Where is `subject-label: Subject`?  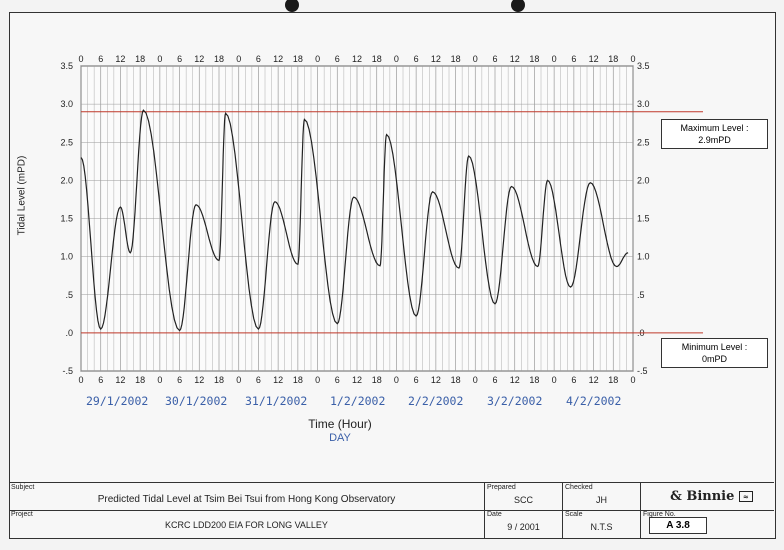
subject-label: Subject is located at coordinates (23, 487).